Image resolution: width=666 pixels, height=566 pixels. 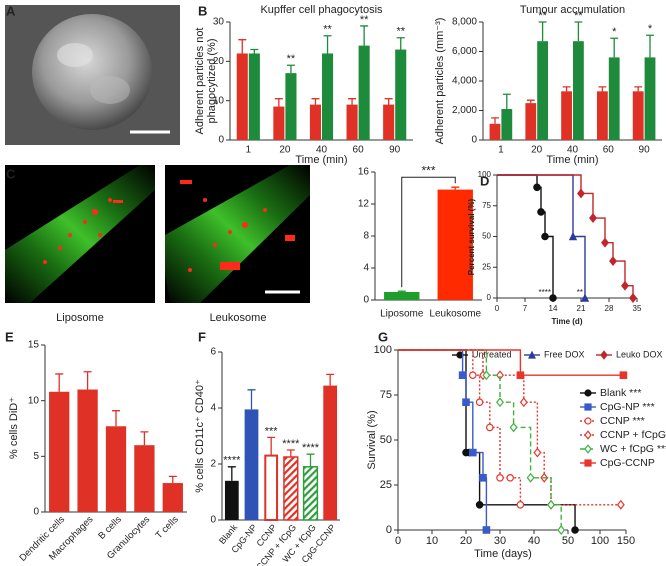 What do you see at coordinates (395, 150) in the screenshot?
I see `x-tick-label: 90` at bounding box center [395, 150].